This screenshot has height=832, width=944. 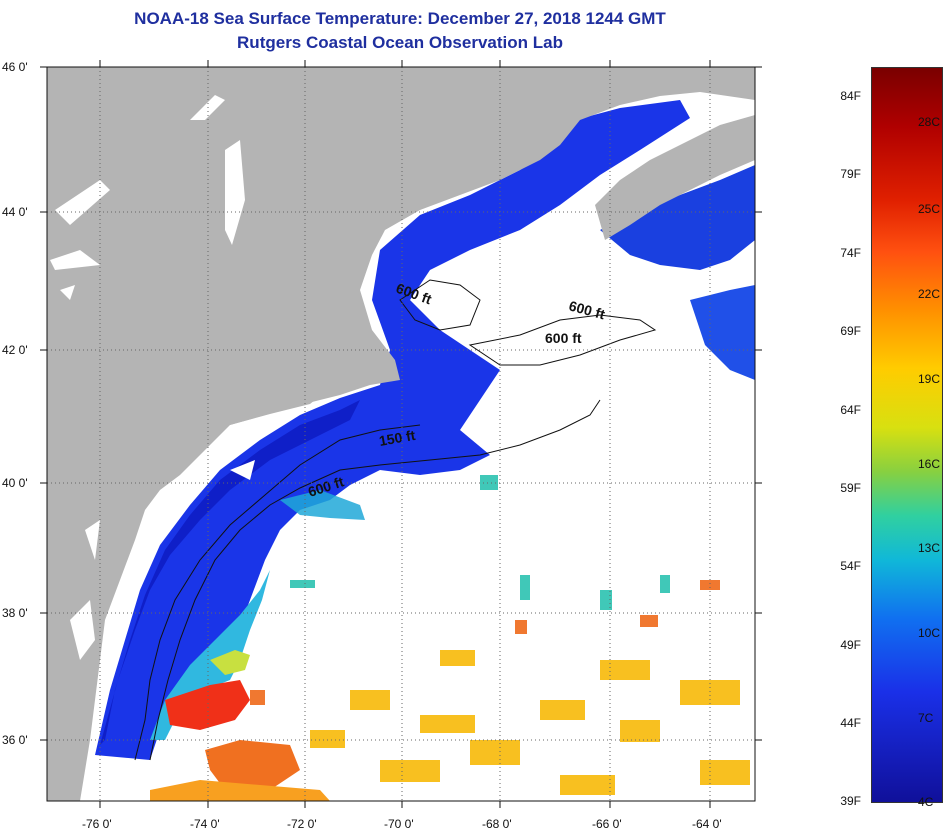 What do you see at coordinates (929, 294) in the screenshot?
I see `colorbar-c-label: 22C` at bounding box center [929, 294].